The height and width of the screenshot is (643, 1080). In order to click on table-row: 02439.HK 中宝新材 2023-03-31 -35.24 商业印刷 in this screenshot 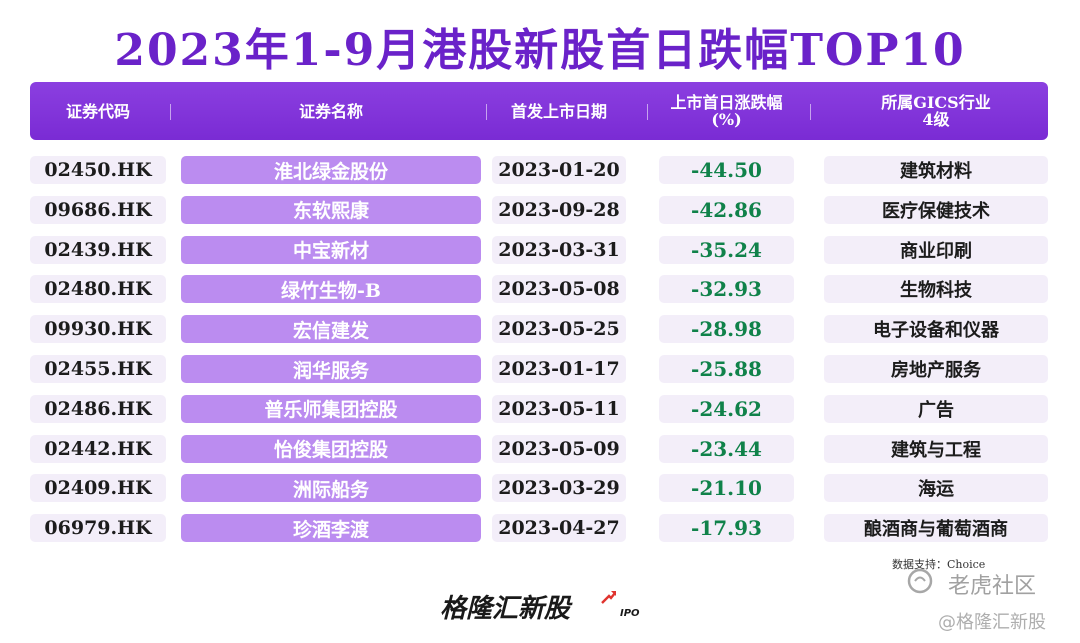, I will do `click(540, 250)`.